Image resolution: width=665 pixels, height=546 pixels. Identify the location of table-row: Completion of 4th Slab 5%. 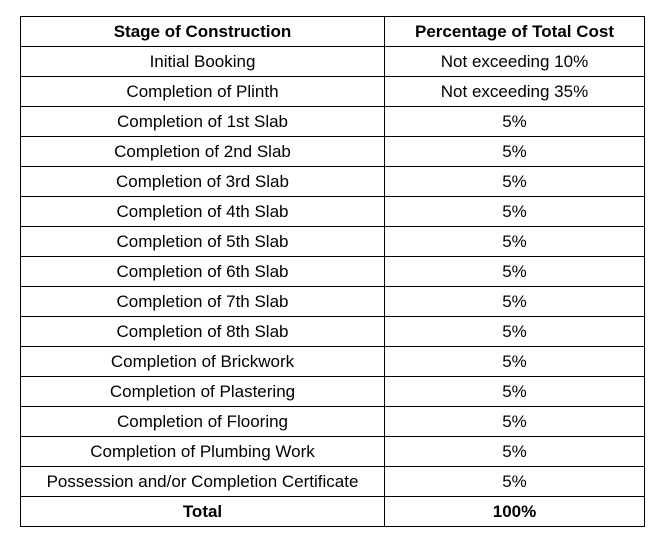
(332, 211).